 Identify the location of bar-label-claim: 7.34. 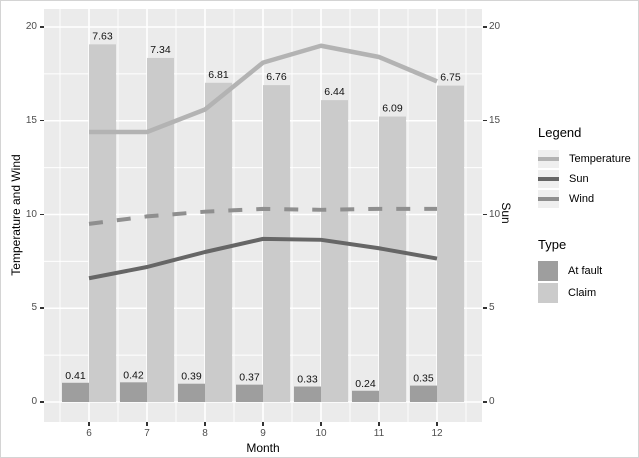
(160, 50).